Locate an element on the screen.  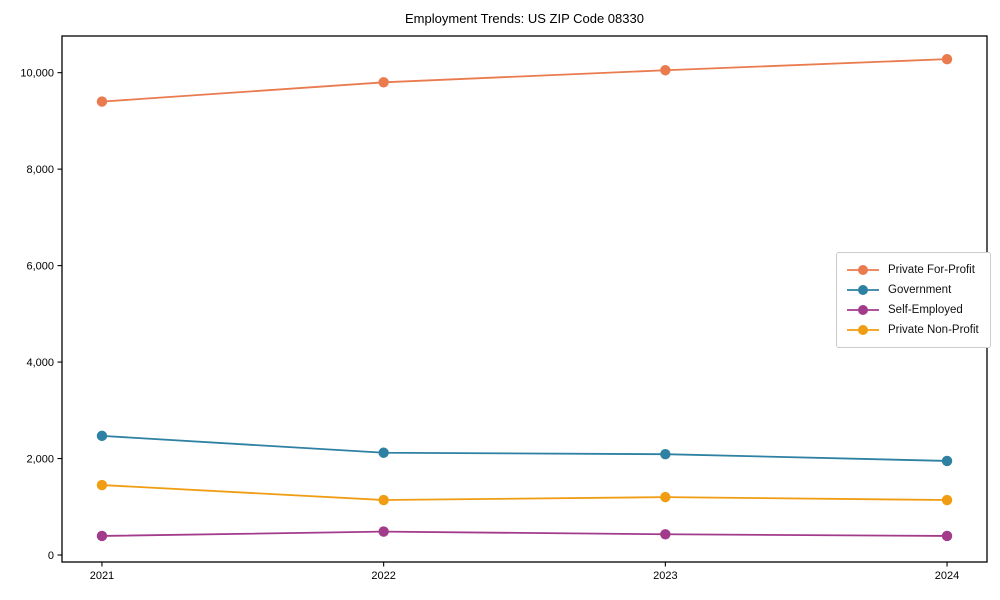
legend-item: Private Non-Profit is located at coordinates (912, 330).